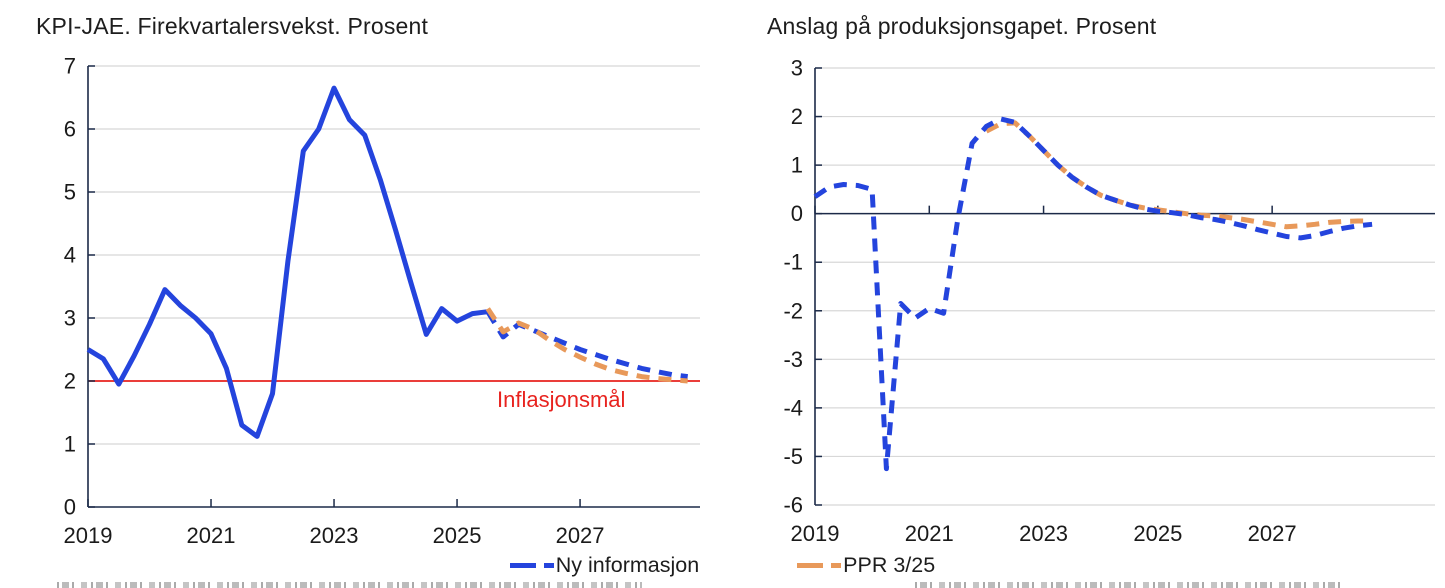  What do you see at coordinates (1131, 585) in the screenshot?
I see `clipped-source-caption-right` at bounding box center [1131, 585].